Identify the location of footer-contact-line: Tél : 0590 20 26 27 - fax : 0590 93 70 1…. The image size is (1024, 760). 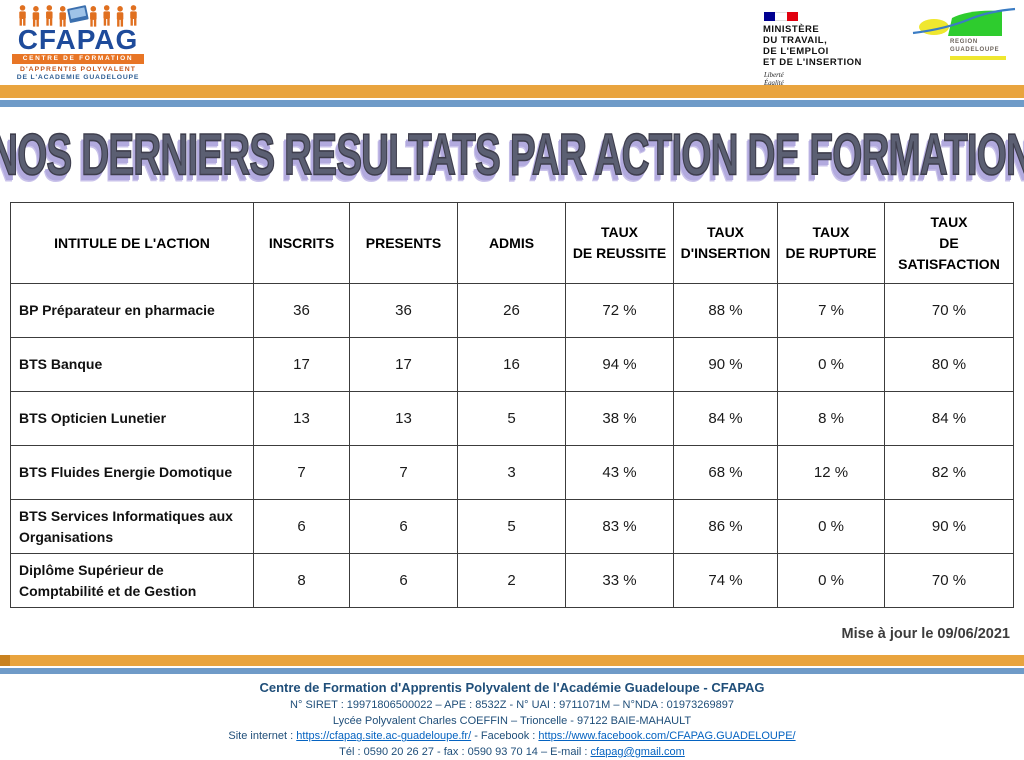
(512, 752).